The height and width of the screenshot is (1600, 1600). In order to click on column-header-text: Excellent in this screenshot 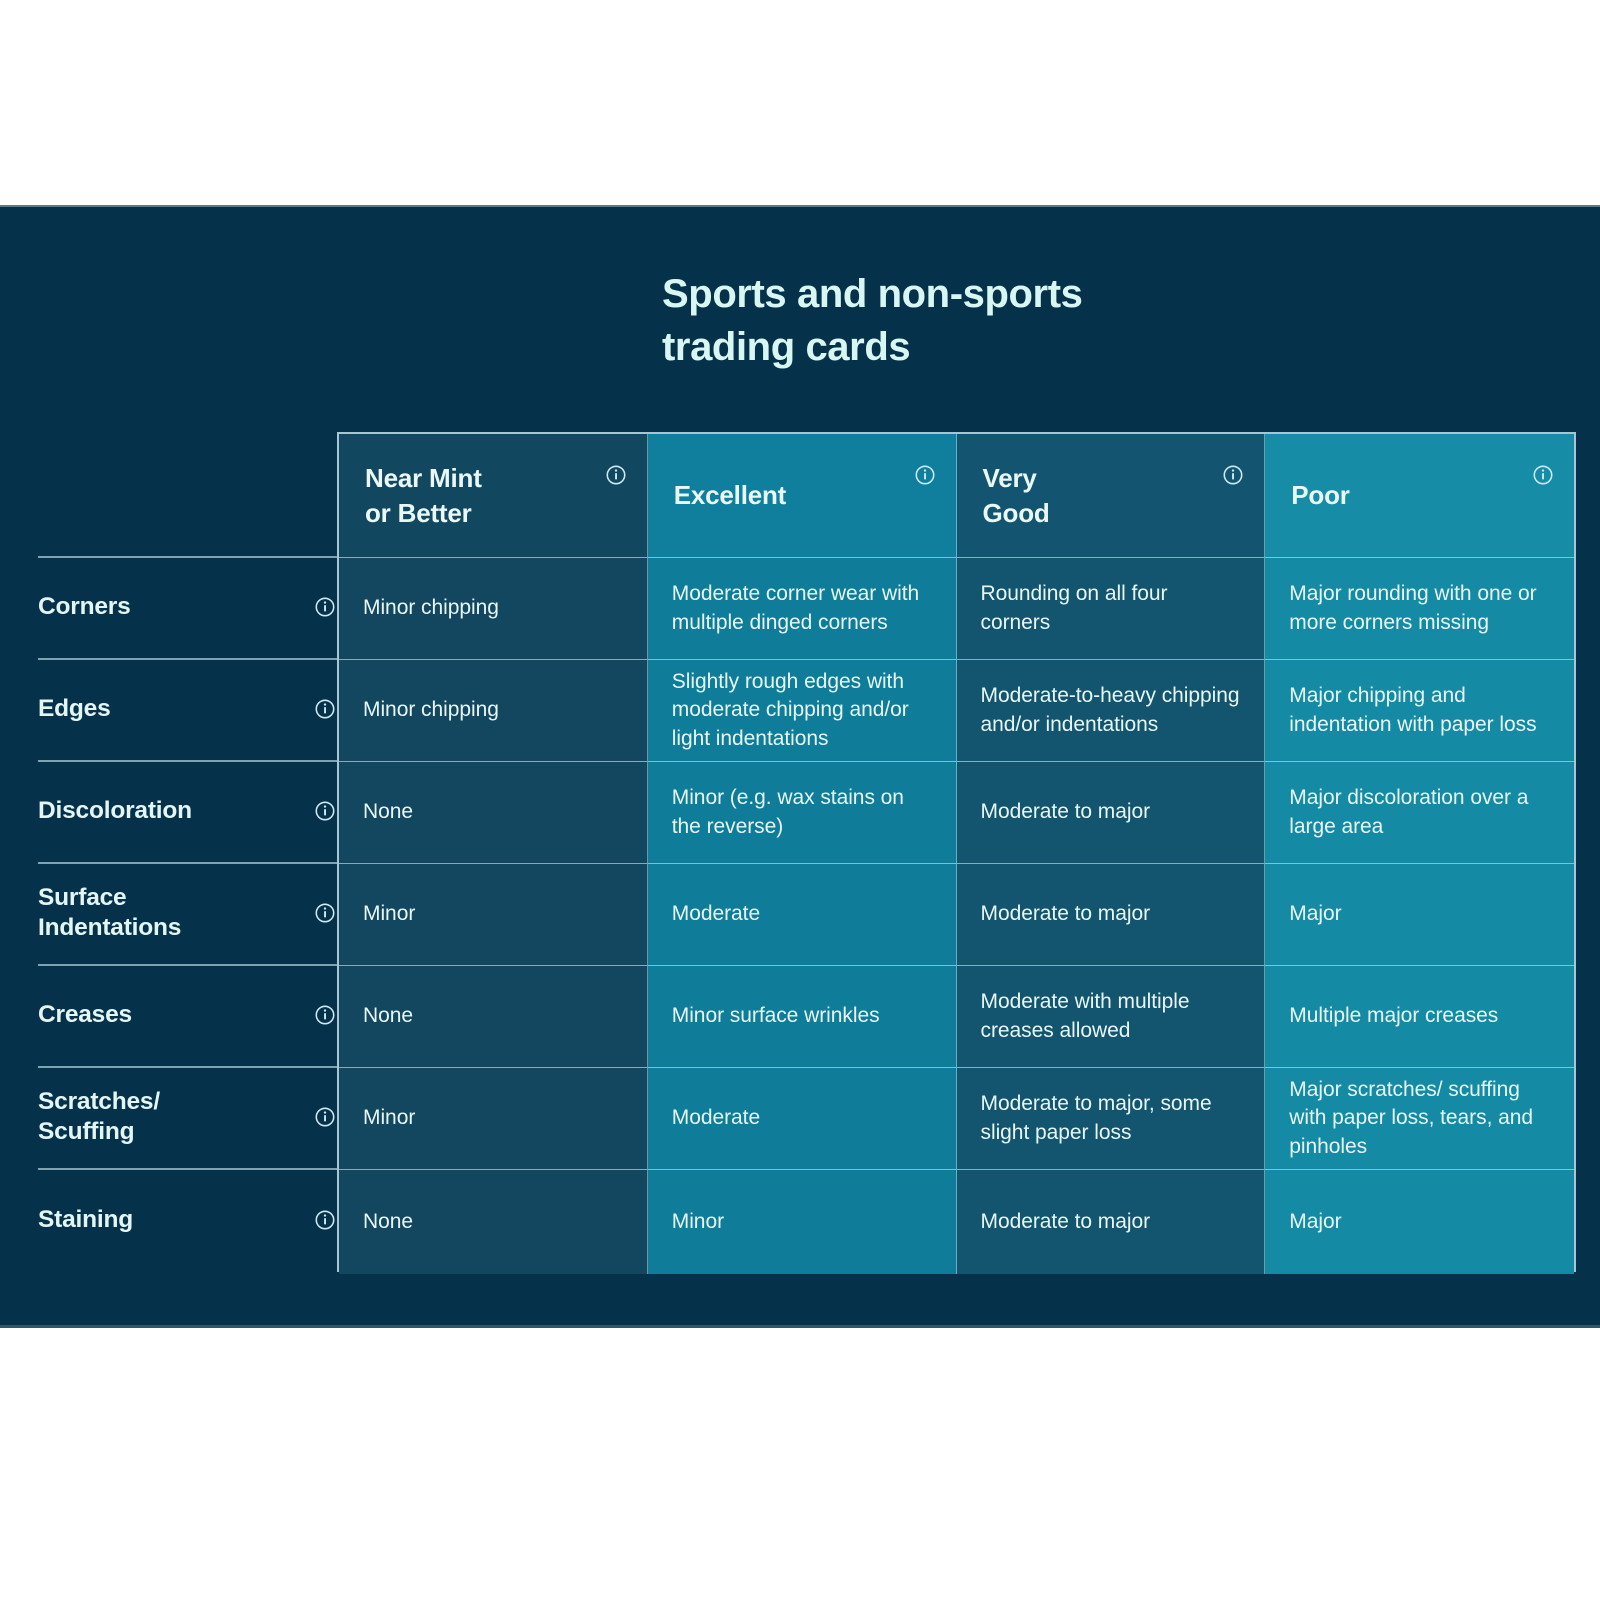, I will do `click(730, 495)`.